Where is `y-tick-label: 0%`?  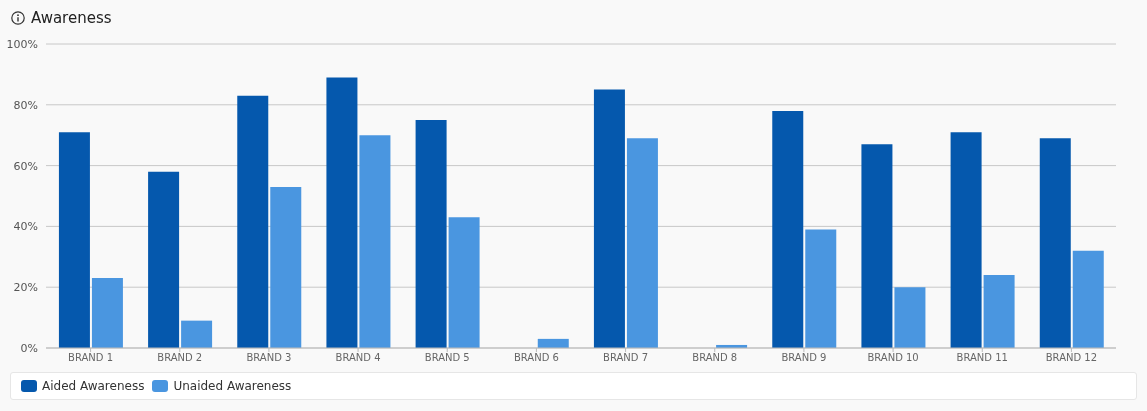
y-tick-label: 0% is located at coordinates (29, 348).